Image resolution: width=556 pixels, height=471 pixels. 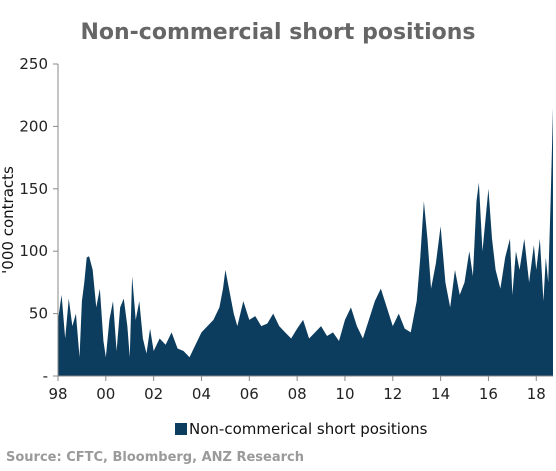 What do you see at coordinates (33, 126) in the screenshot?
I see `y-tick-label: 200` at bounding box center [33, 126].